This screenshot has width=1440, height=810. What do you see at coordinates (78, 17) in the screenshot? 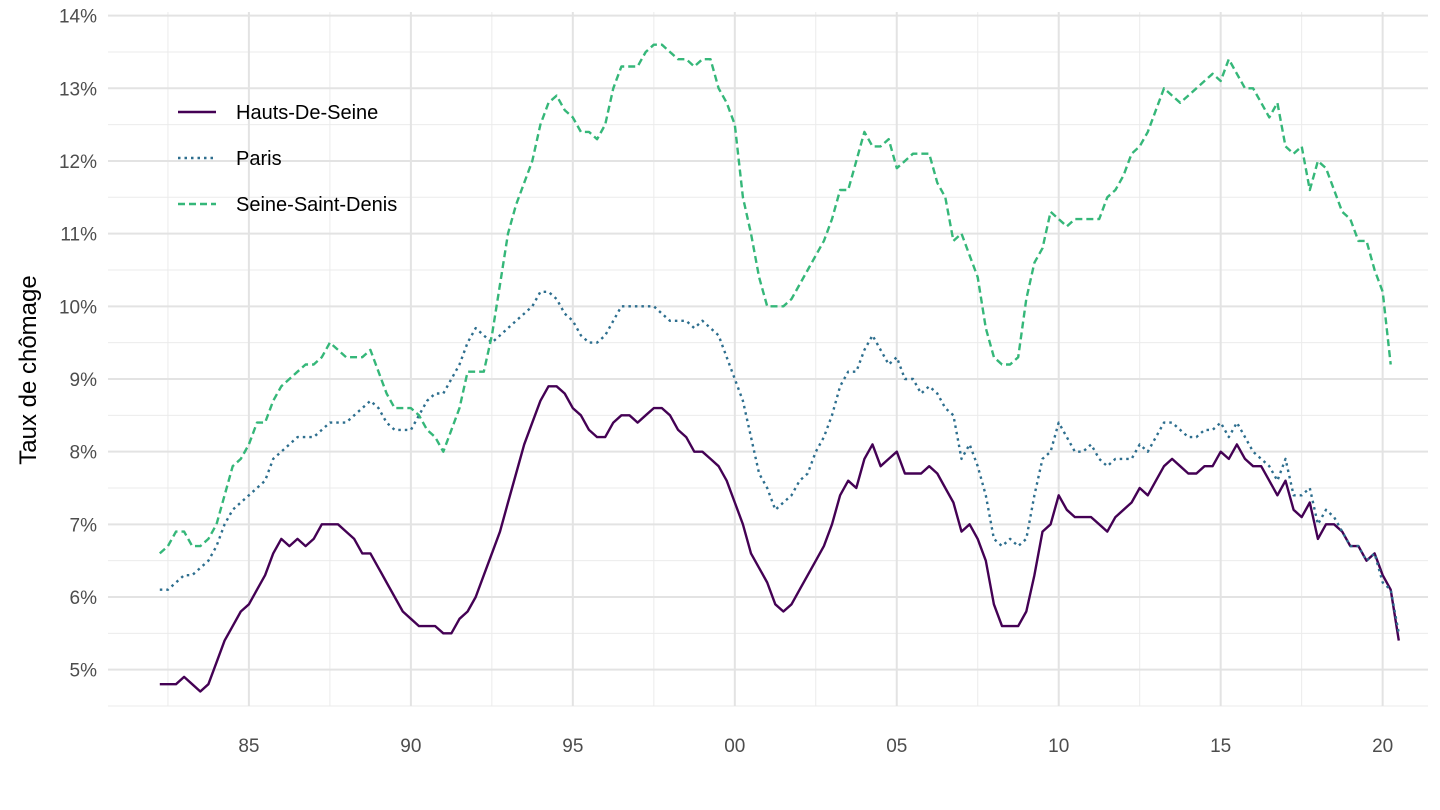
I see `y-tick-label: 14%` at bounding box center [78, 17].